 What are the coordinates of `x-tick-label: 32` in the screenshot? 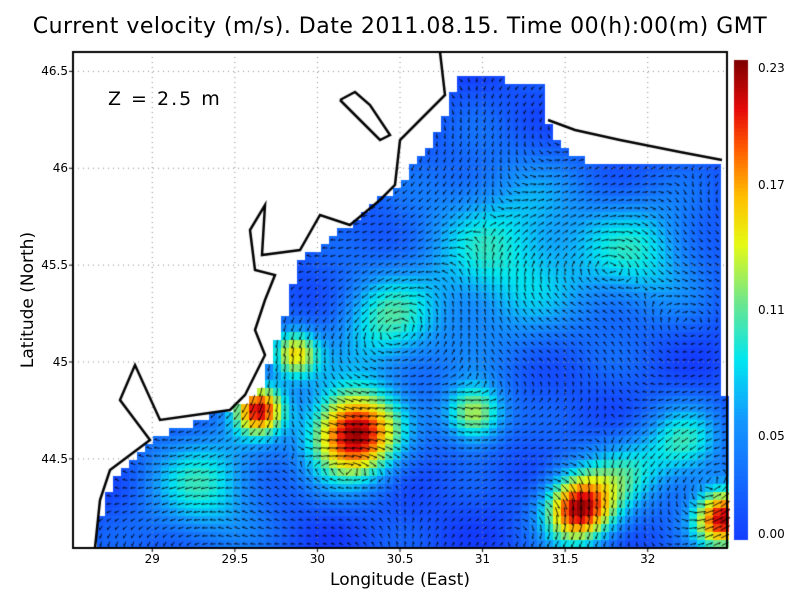 It's located at (648, 559).